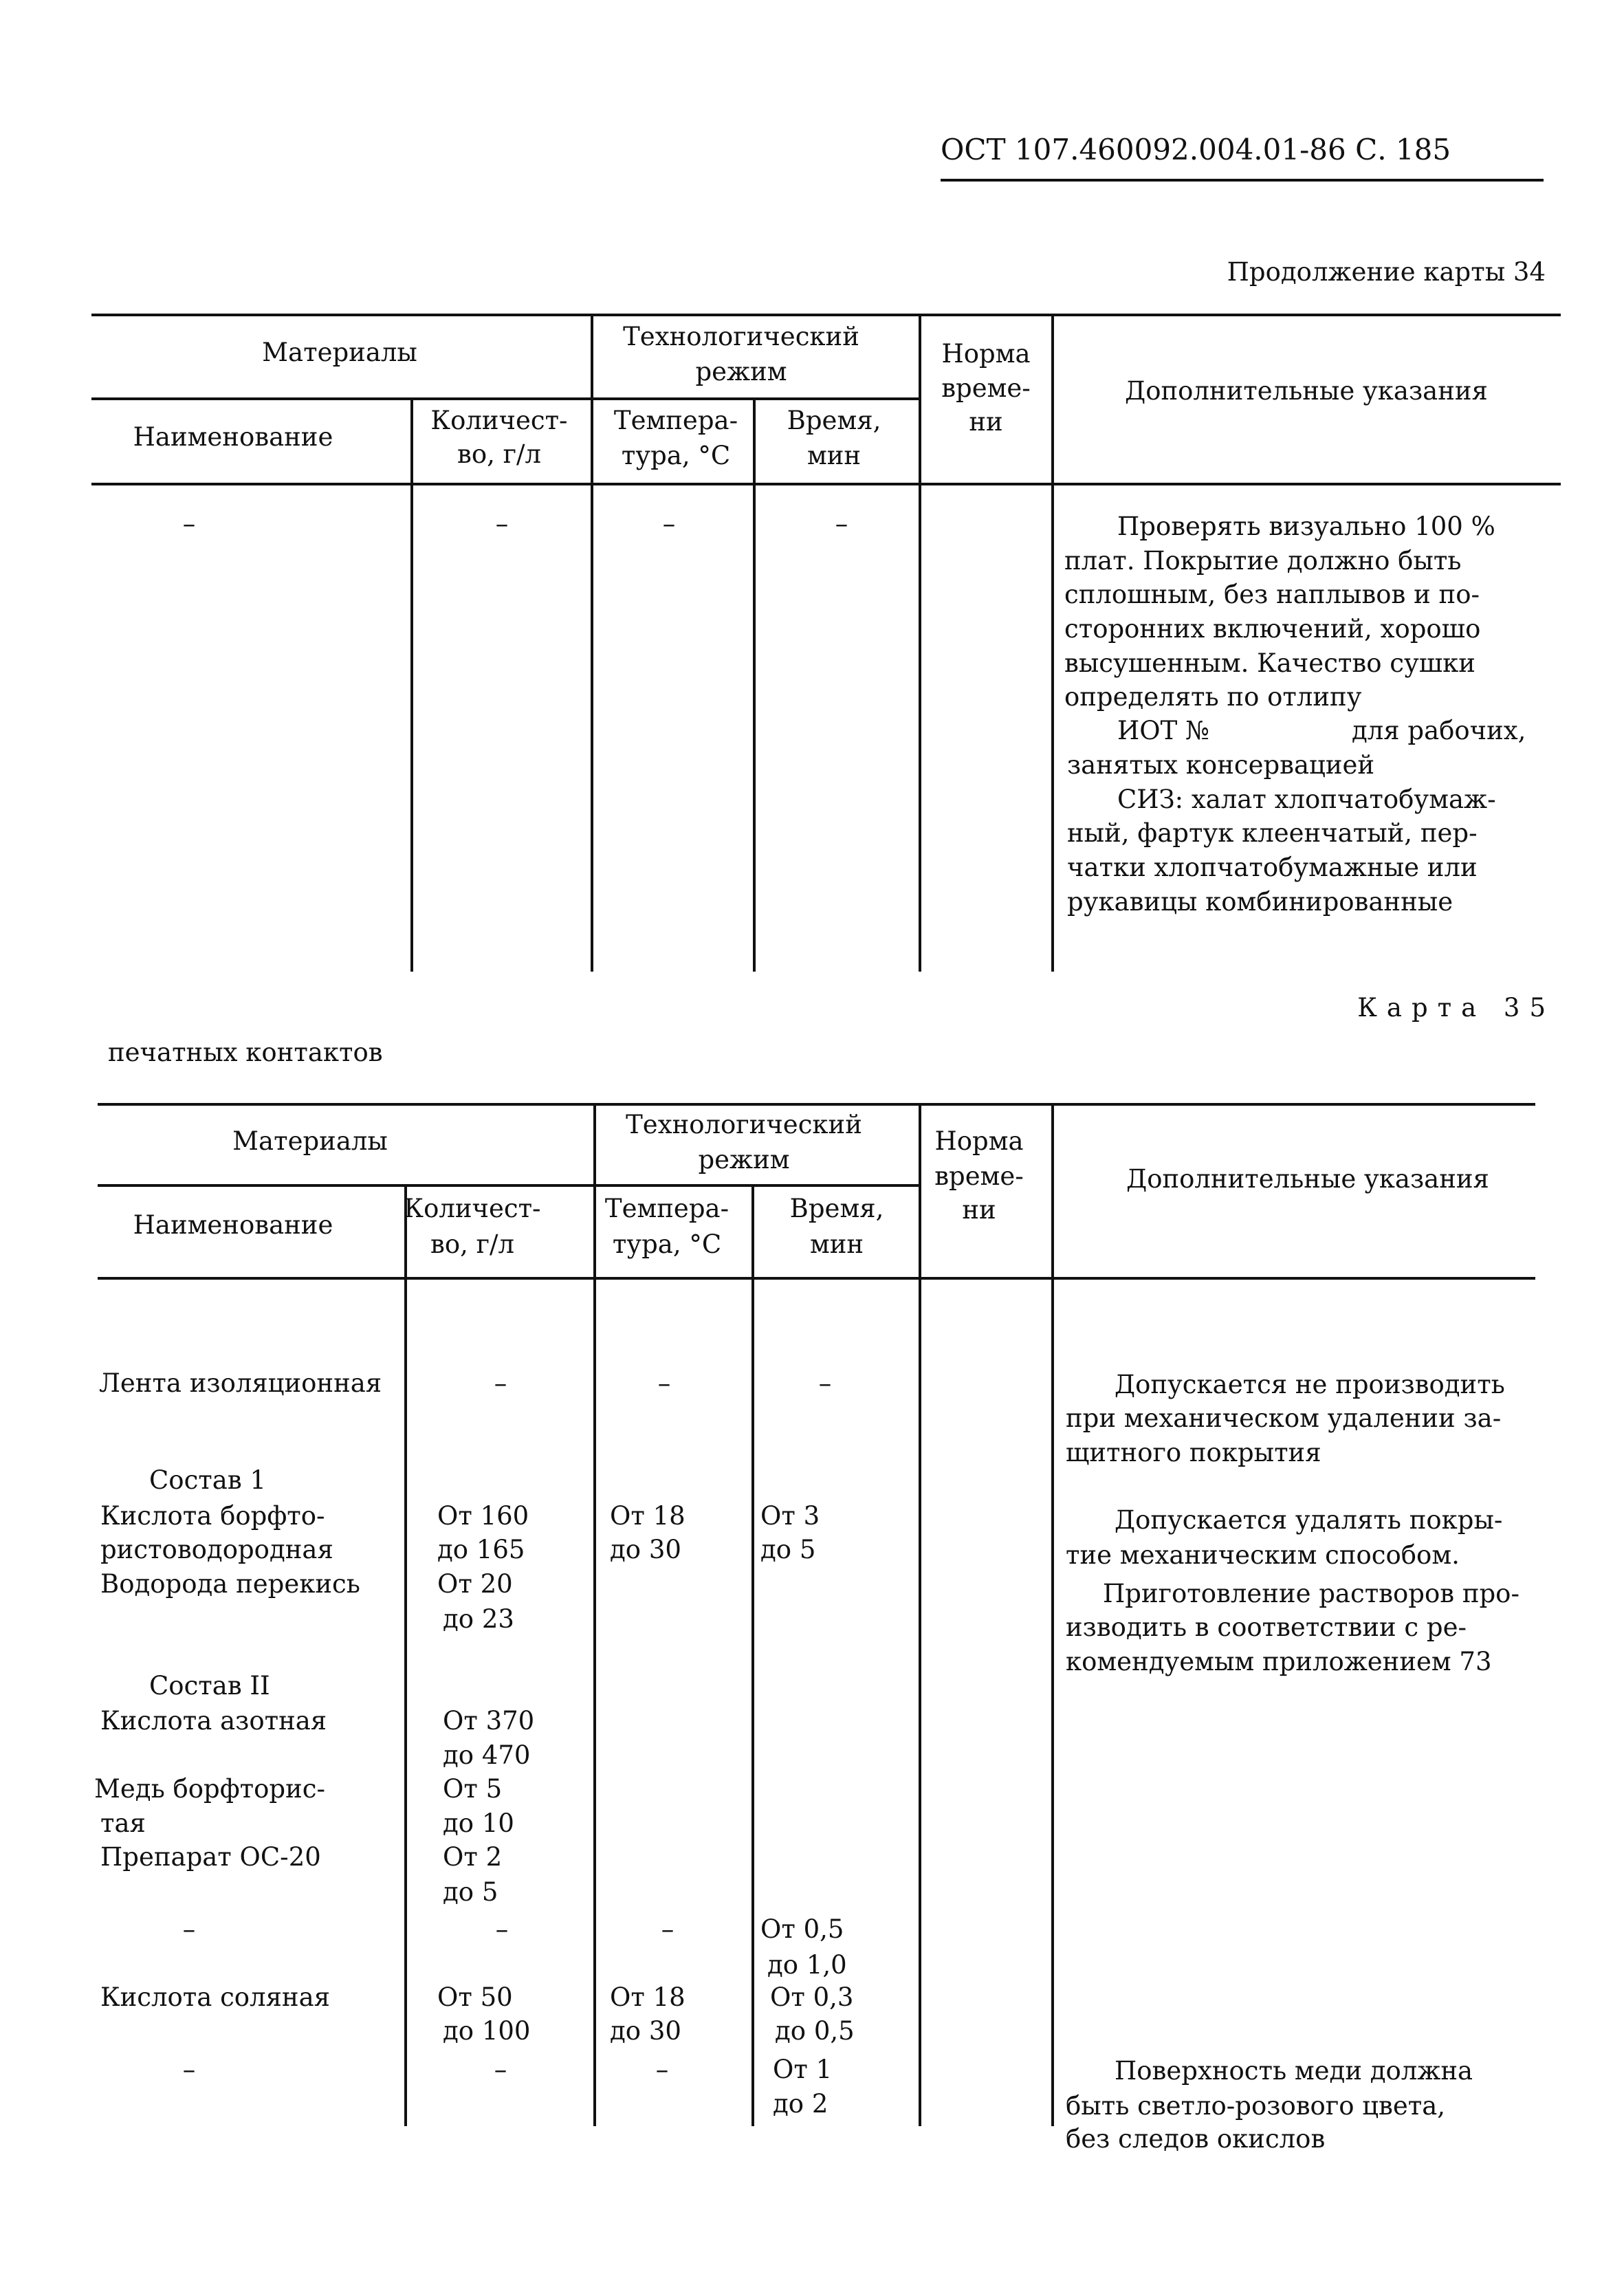 The height and width of the screenshot is (2274, 1624). I want to click on qty-value: до 470, so click(487, 1755).